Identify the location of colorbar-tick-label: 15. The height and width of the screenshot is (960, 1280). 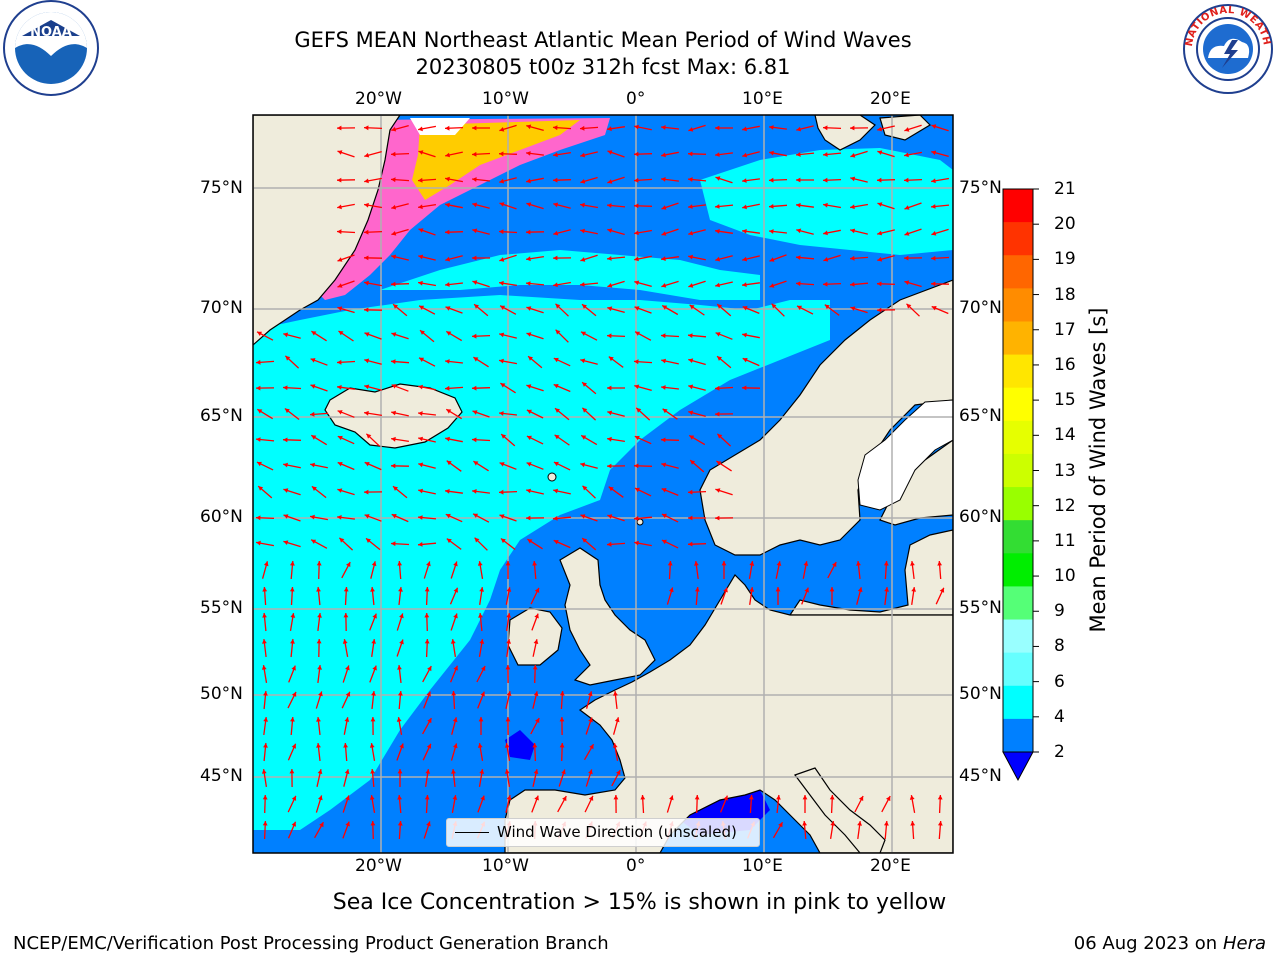
(1065, 400).